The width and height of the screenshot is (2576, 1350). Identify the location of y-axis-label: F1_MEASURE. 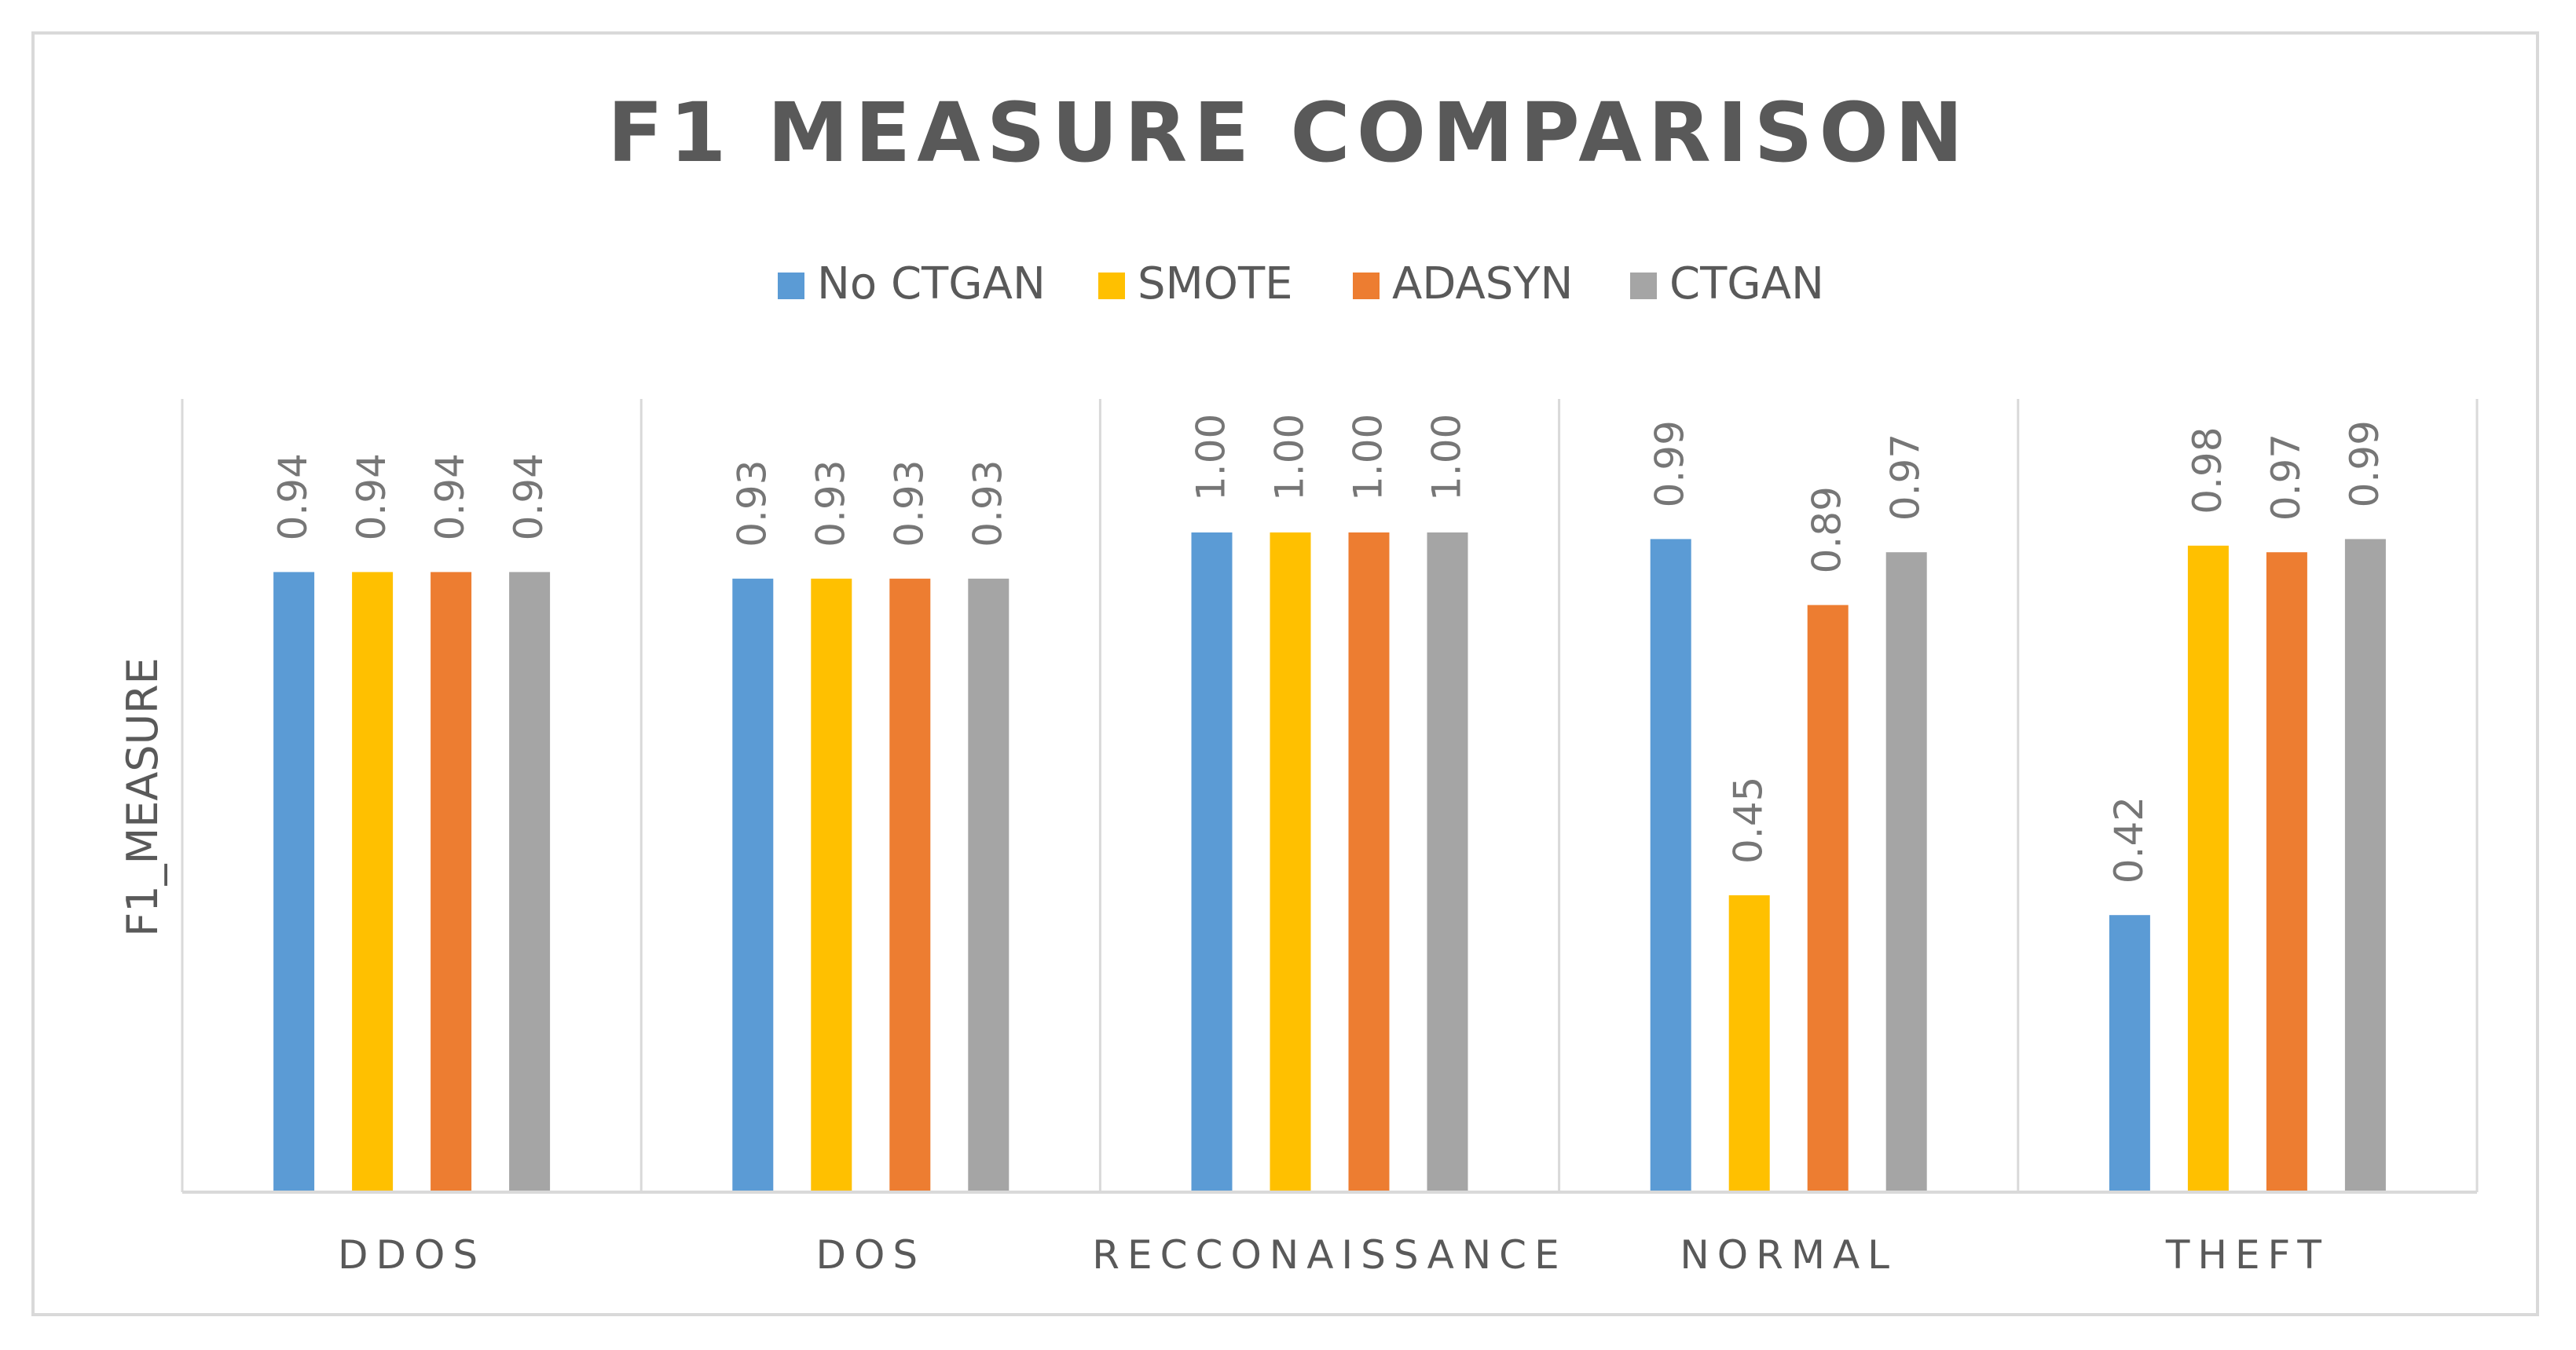
(142, 797).